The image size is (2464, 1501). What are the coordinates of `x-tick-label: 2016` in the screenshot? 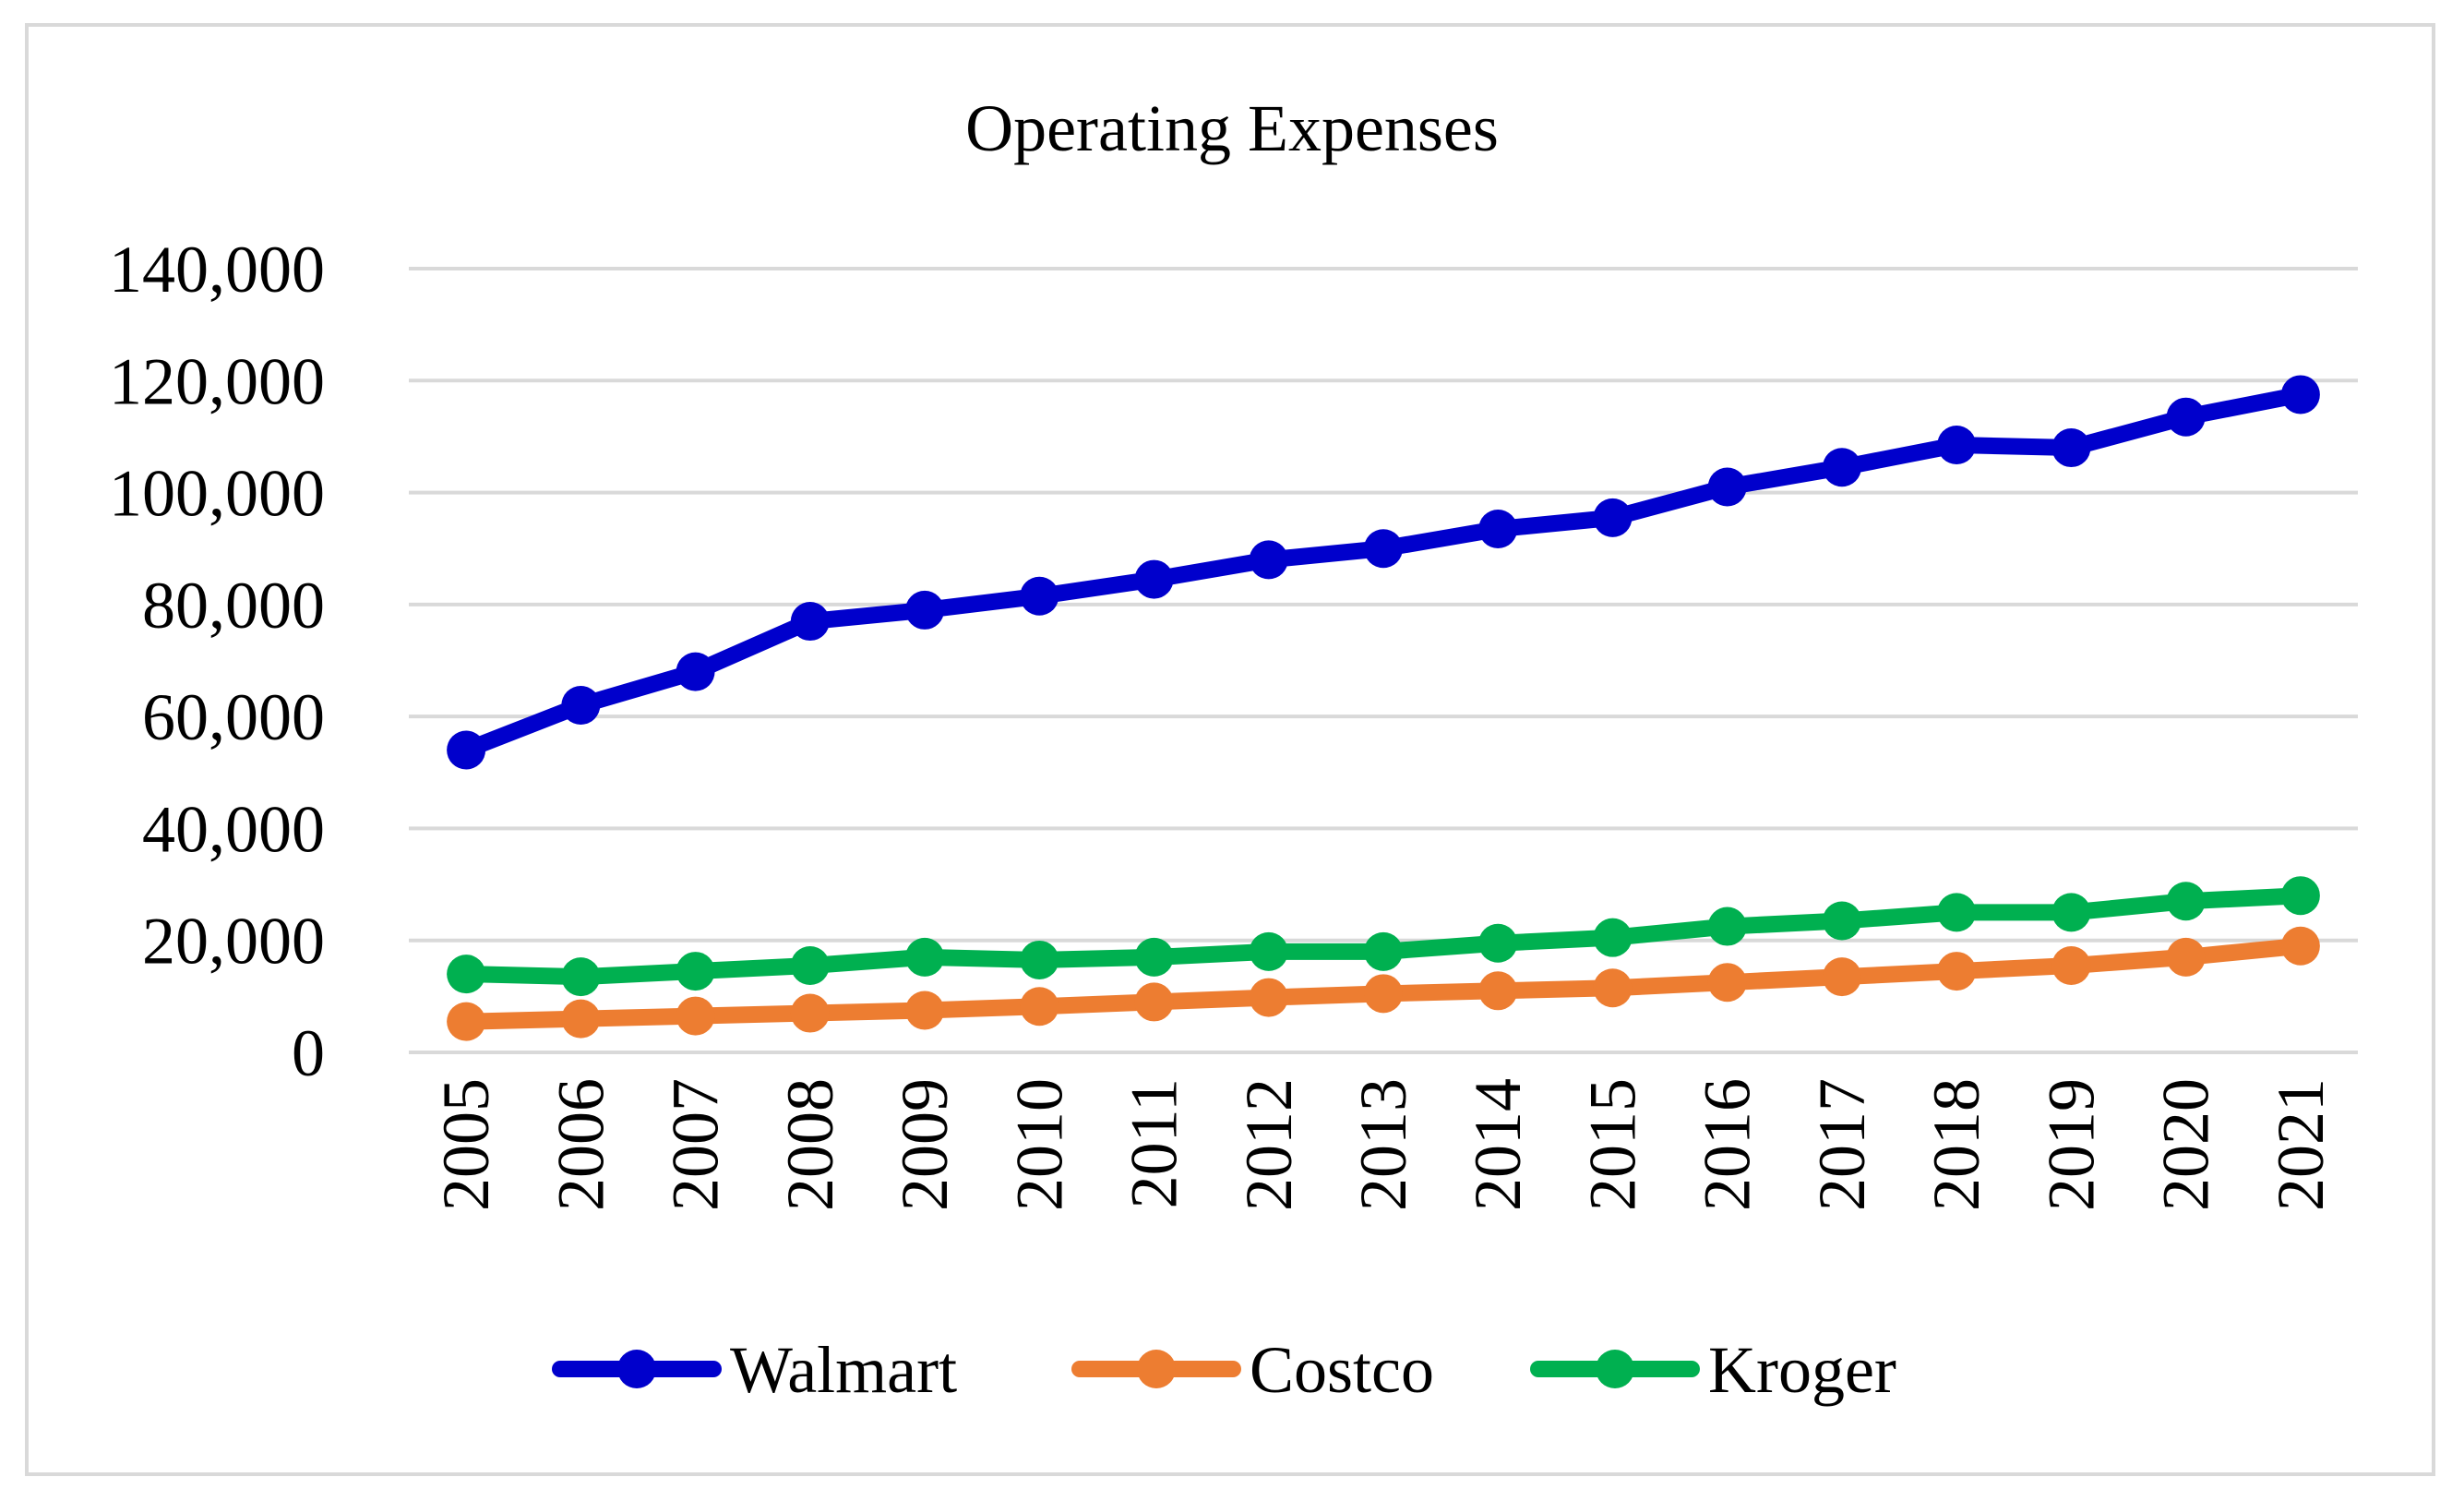 It's located at (1727, 1144).